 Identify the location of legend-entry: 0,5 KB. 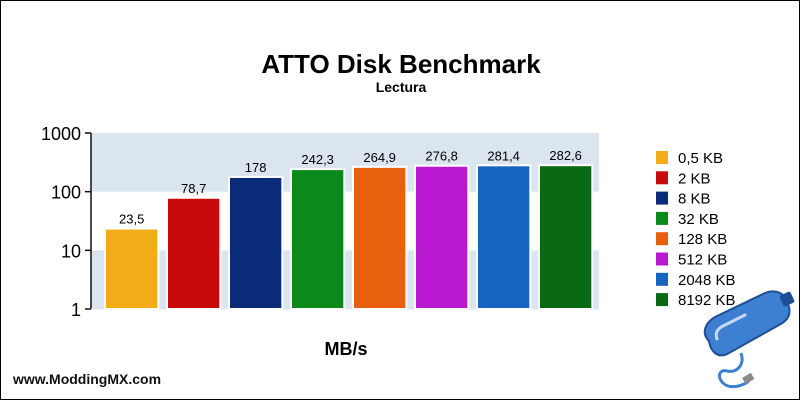
(700, 158).